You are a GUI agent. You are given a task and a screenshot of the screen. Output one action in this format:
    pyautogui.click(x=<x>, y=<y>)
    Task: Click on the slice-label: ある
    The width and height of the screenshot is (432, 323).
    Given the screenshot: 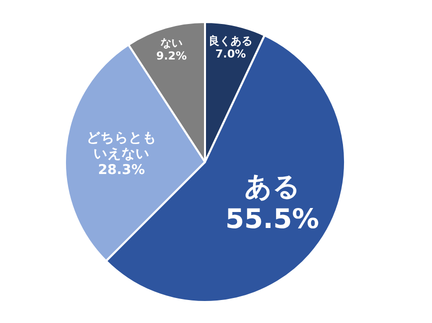 What is the action you would take?
    pyautogui.click(x=272, y=187)
    